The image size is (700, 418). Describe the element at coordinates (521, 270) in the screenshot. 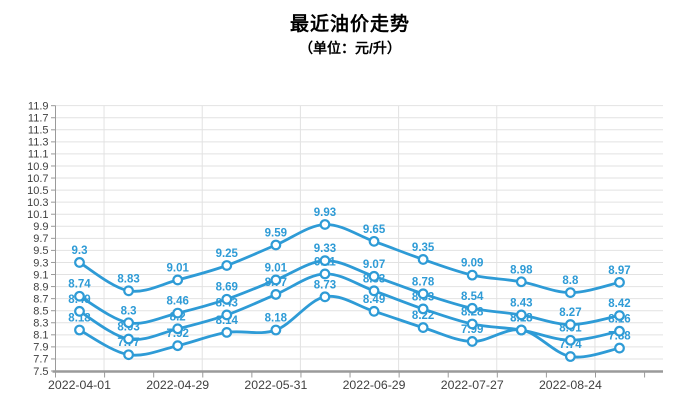

I see `price-line-1-data-label: 8.98` at that location.